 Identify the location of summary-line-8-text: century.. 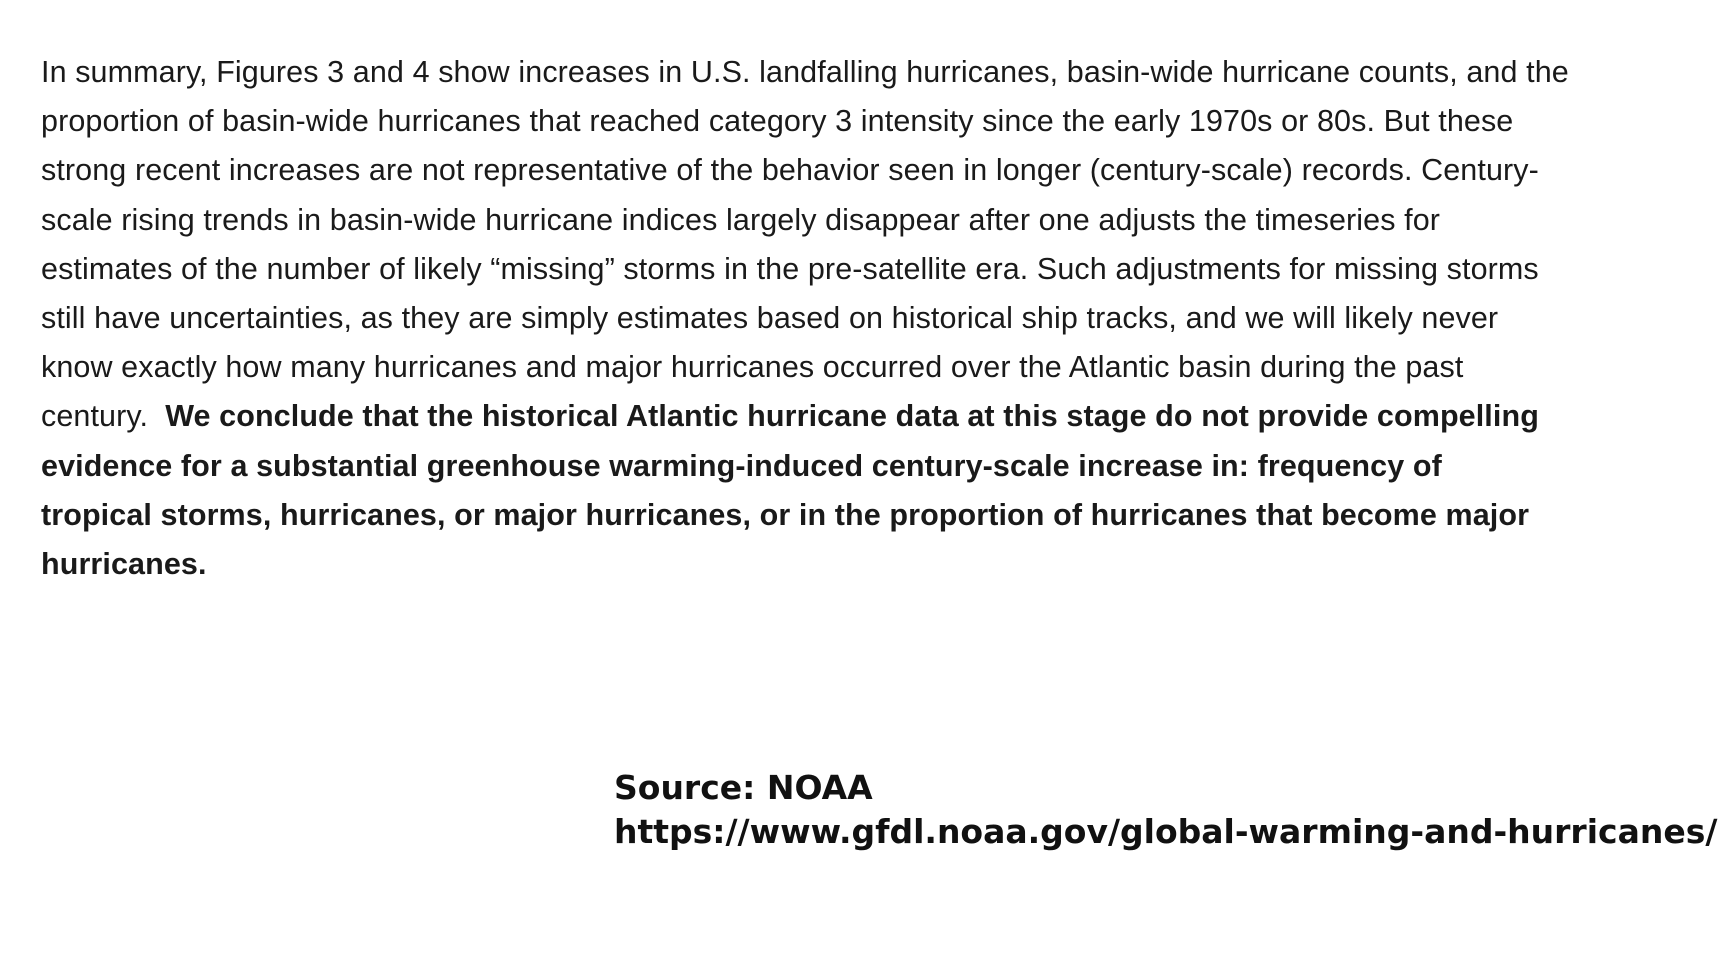
(103, 416).